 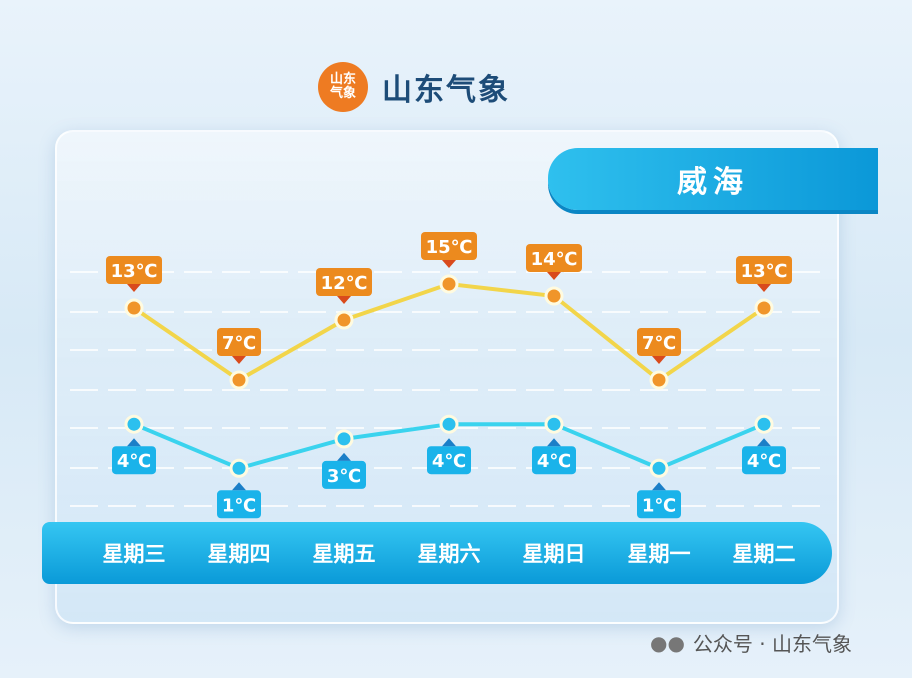 I want to click on logo: 山东 气象, so click(x=343, y=87).